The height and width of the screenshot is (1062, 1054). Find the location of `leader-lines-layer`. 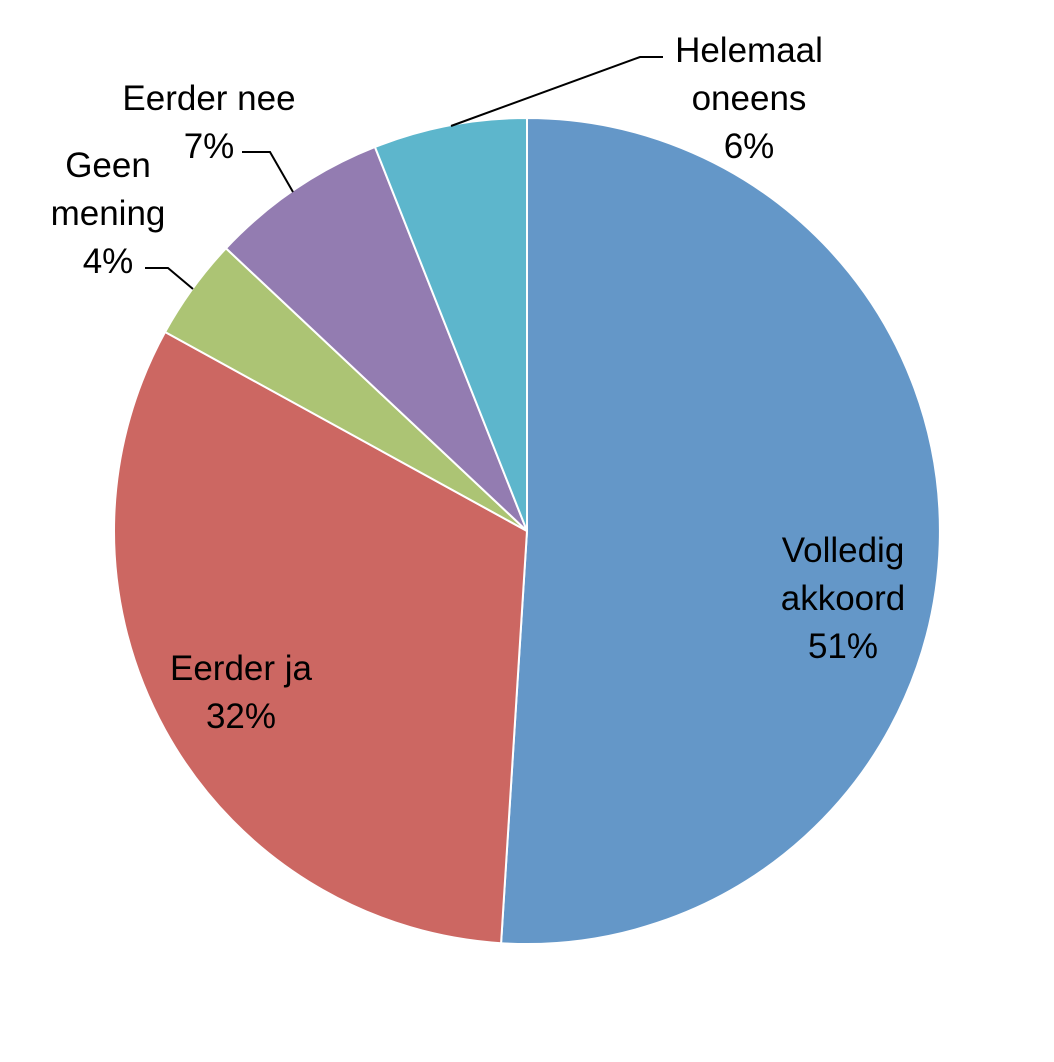

leader-lines-layer is located at coordinates (404, 173).